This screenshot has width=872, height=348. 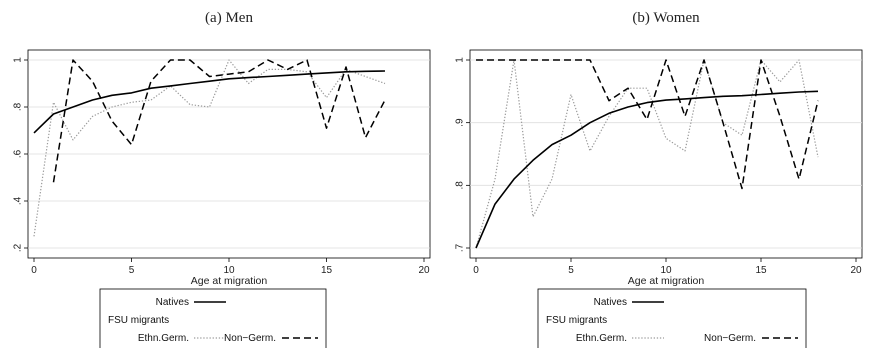 What do you see at coordinates (229, 18) in the screenshot?
I see `panel-title: (a) Men` at bounding box center [229, 18].